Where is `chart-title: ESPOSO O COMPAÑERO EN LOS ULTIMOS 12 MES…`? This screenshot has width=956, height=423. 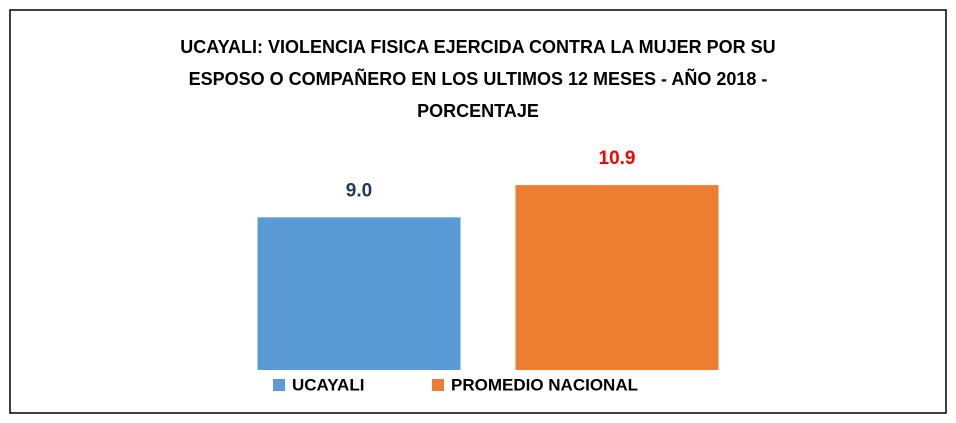 chart-title: ESPOSO O COMPAÑERO EN LOS ULTIMOS 12 MES… is located at coordinates (478, 78).